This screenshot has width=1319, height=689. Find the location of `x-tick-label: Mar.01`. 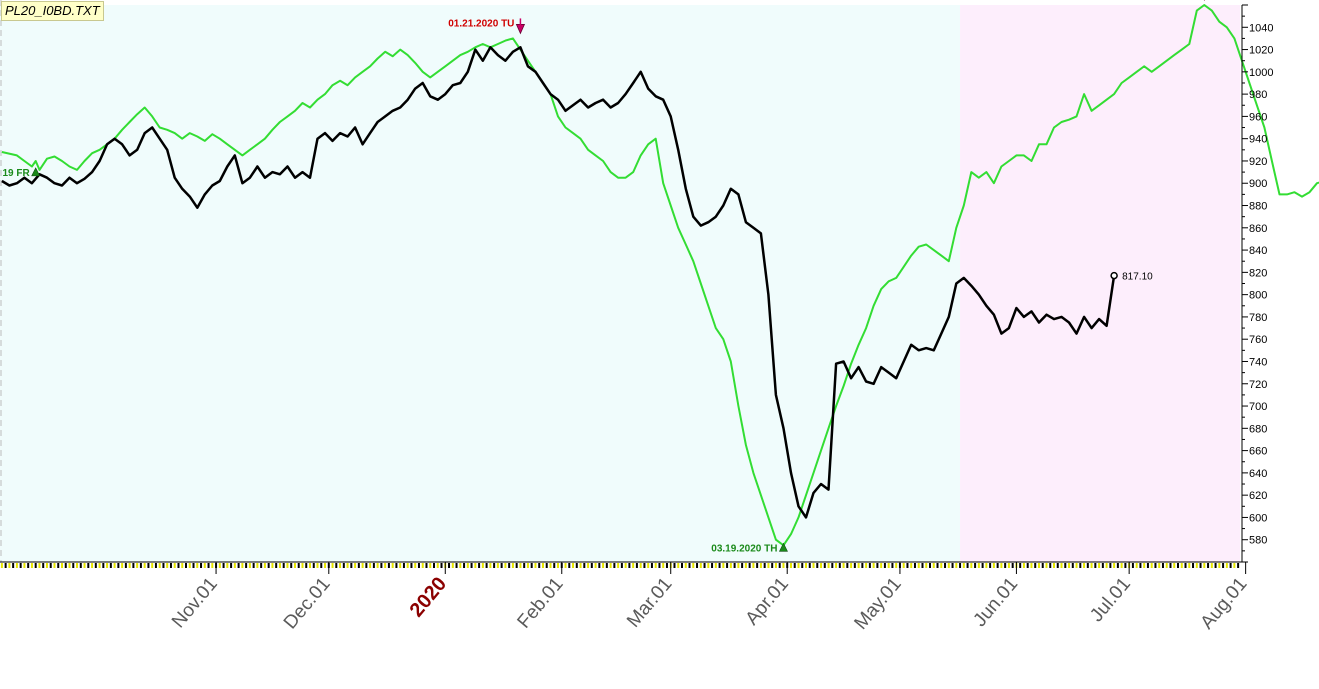

x-tick-label: Mar.01 is located at coordinates (649, 603).